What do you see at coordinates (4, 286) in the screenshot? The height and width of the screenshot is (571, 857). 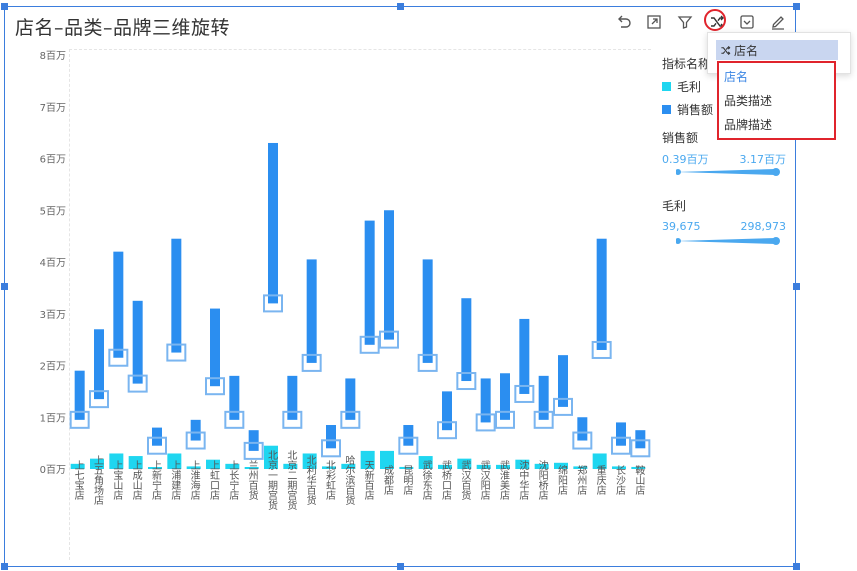 I see `resize-handle-ml` at bounding box center [4, 286].